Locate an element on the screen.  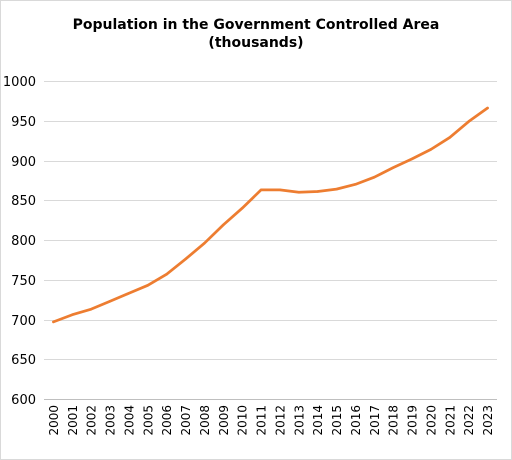
x-tick-label: 2002 is located at coordinates (92, 420).